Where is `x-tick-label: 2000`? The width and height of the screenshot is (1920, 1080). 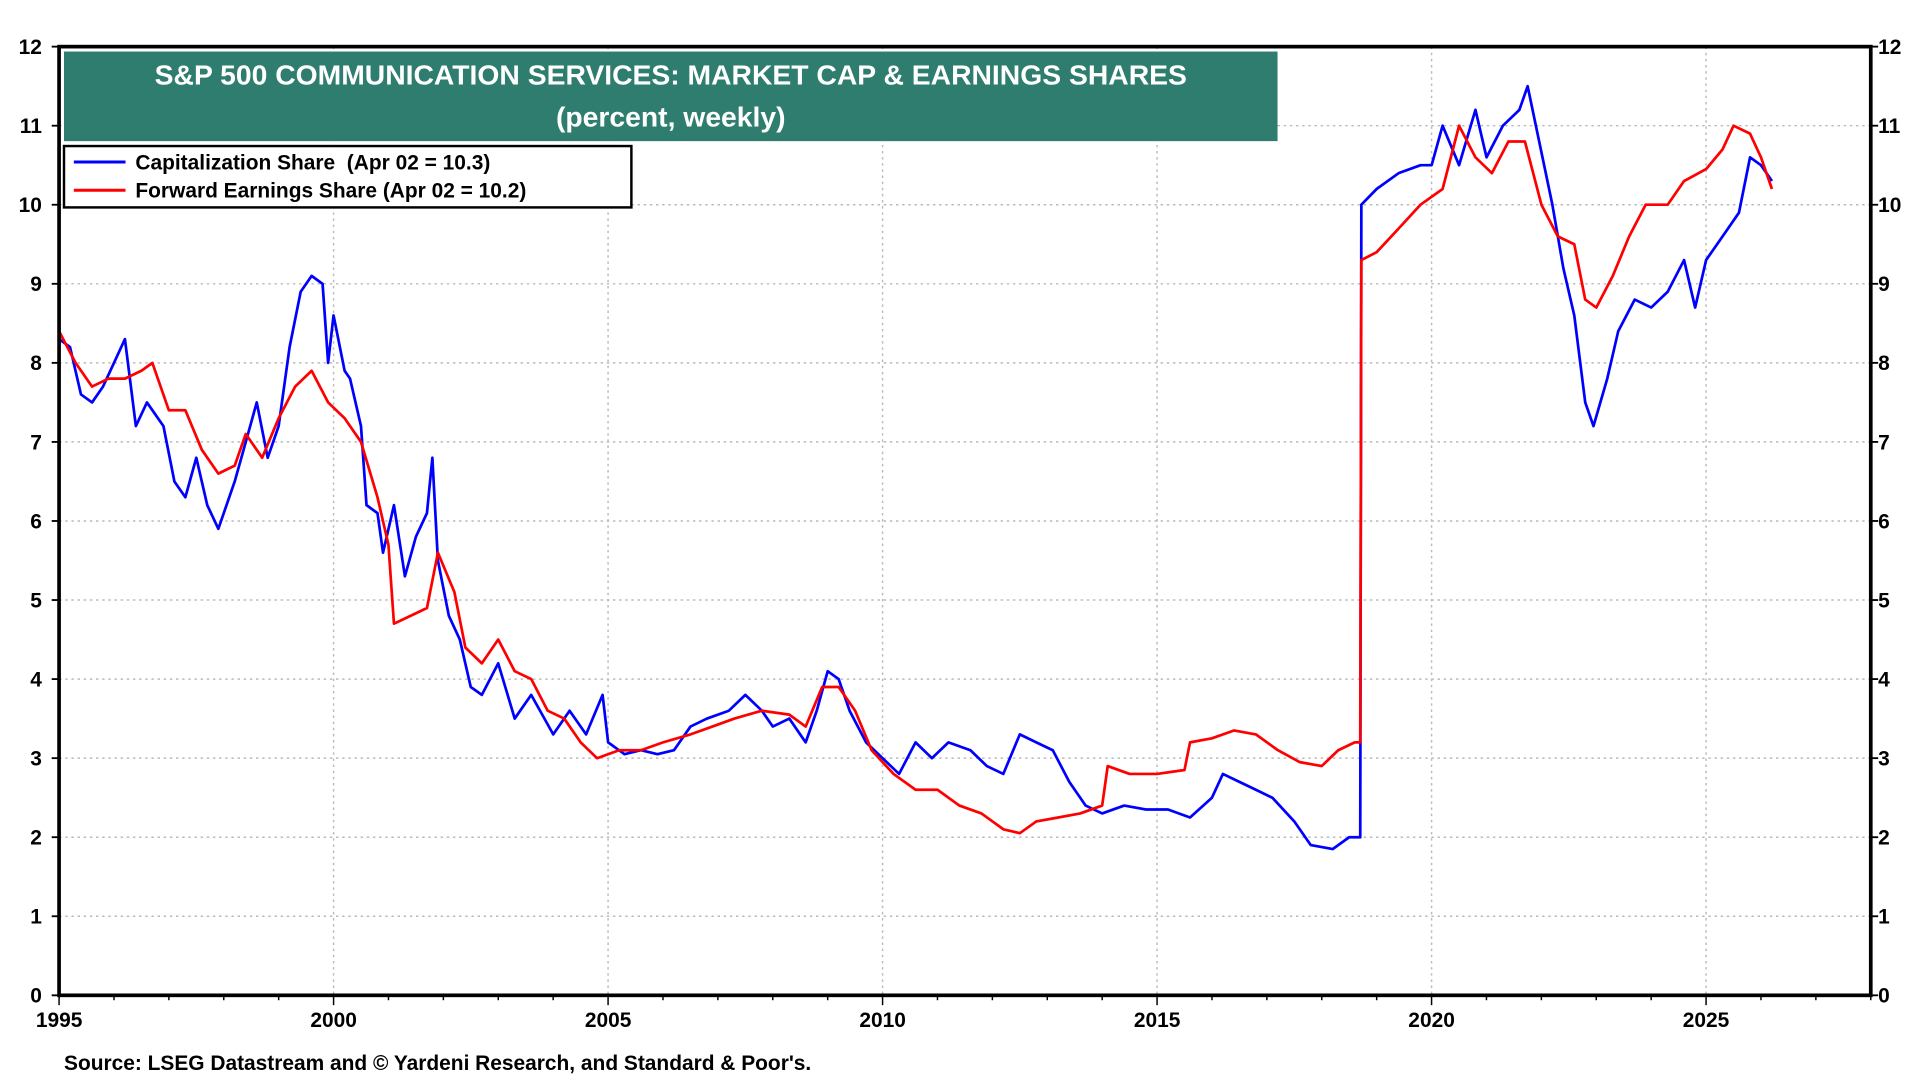
x-tick-label: 2000 is located at coordinates (333, 1020).